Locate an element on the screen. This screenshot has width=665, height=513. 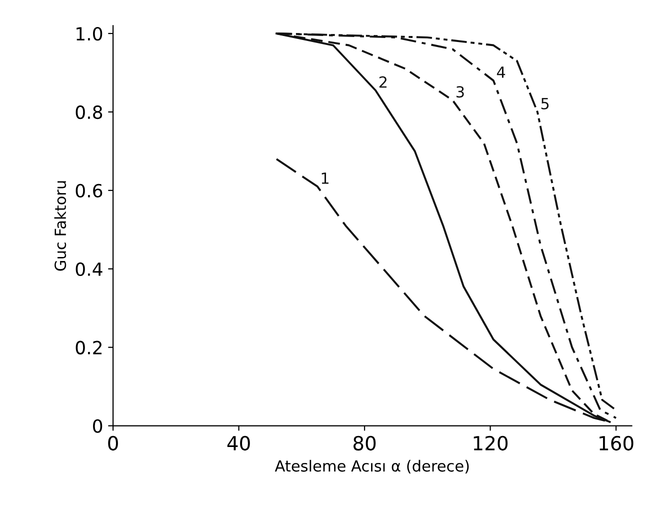
y-tick-label: 1.0 is located at coordinates (89, 33).